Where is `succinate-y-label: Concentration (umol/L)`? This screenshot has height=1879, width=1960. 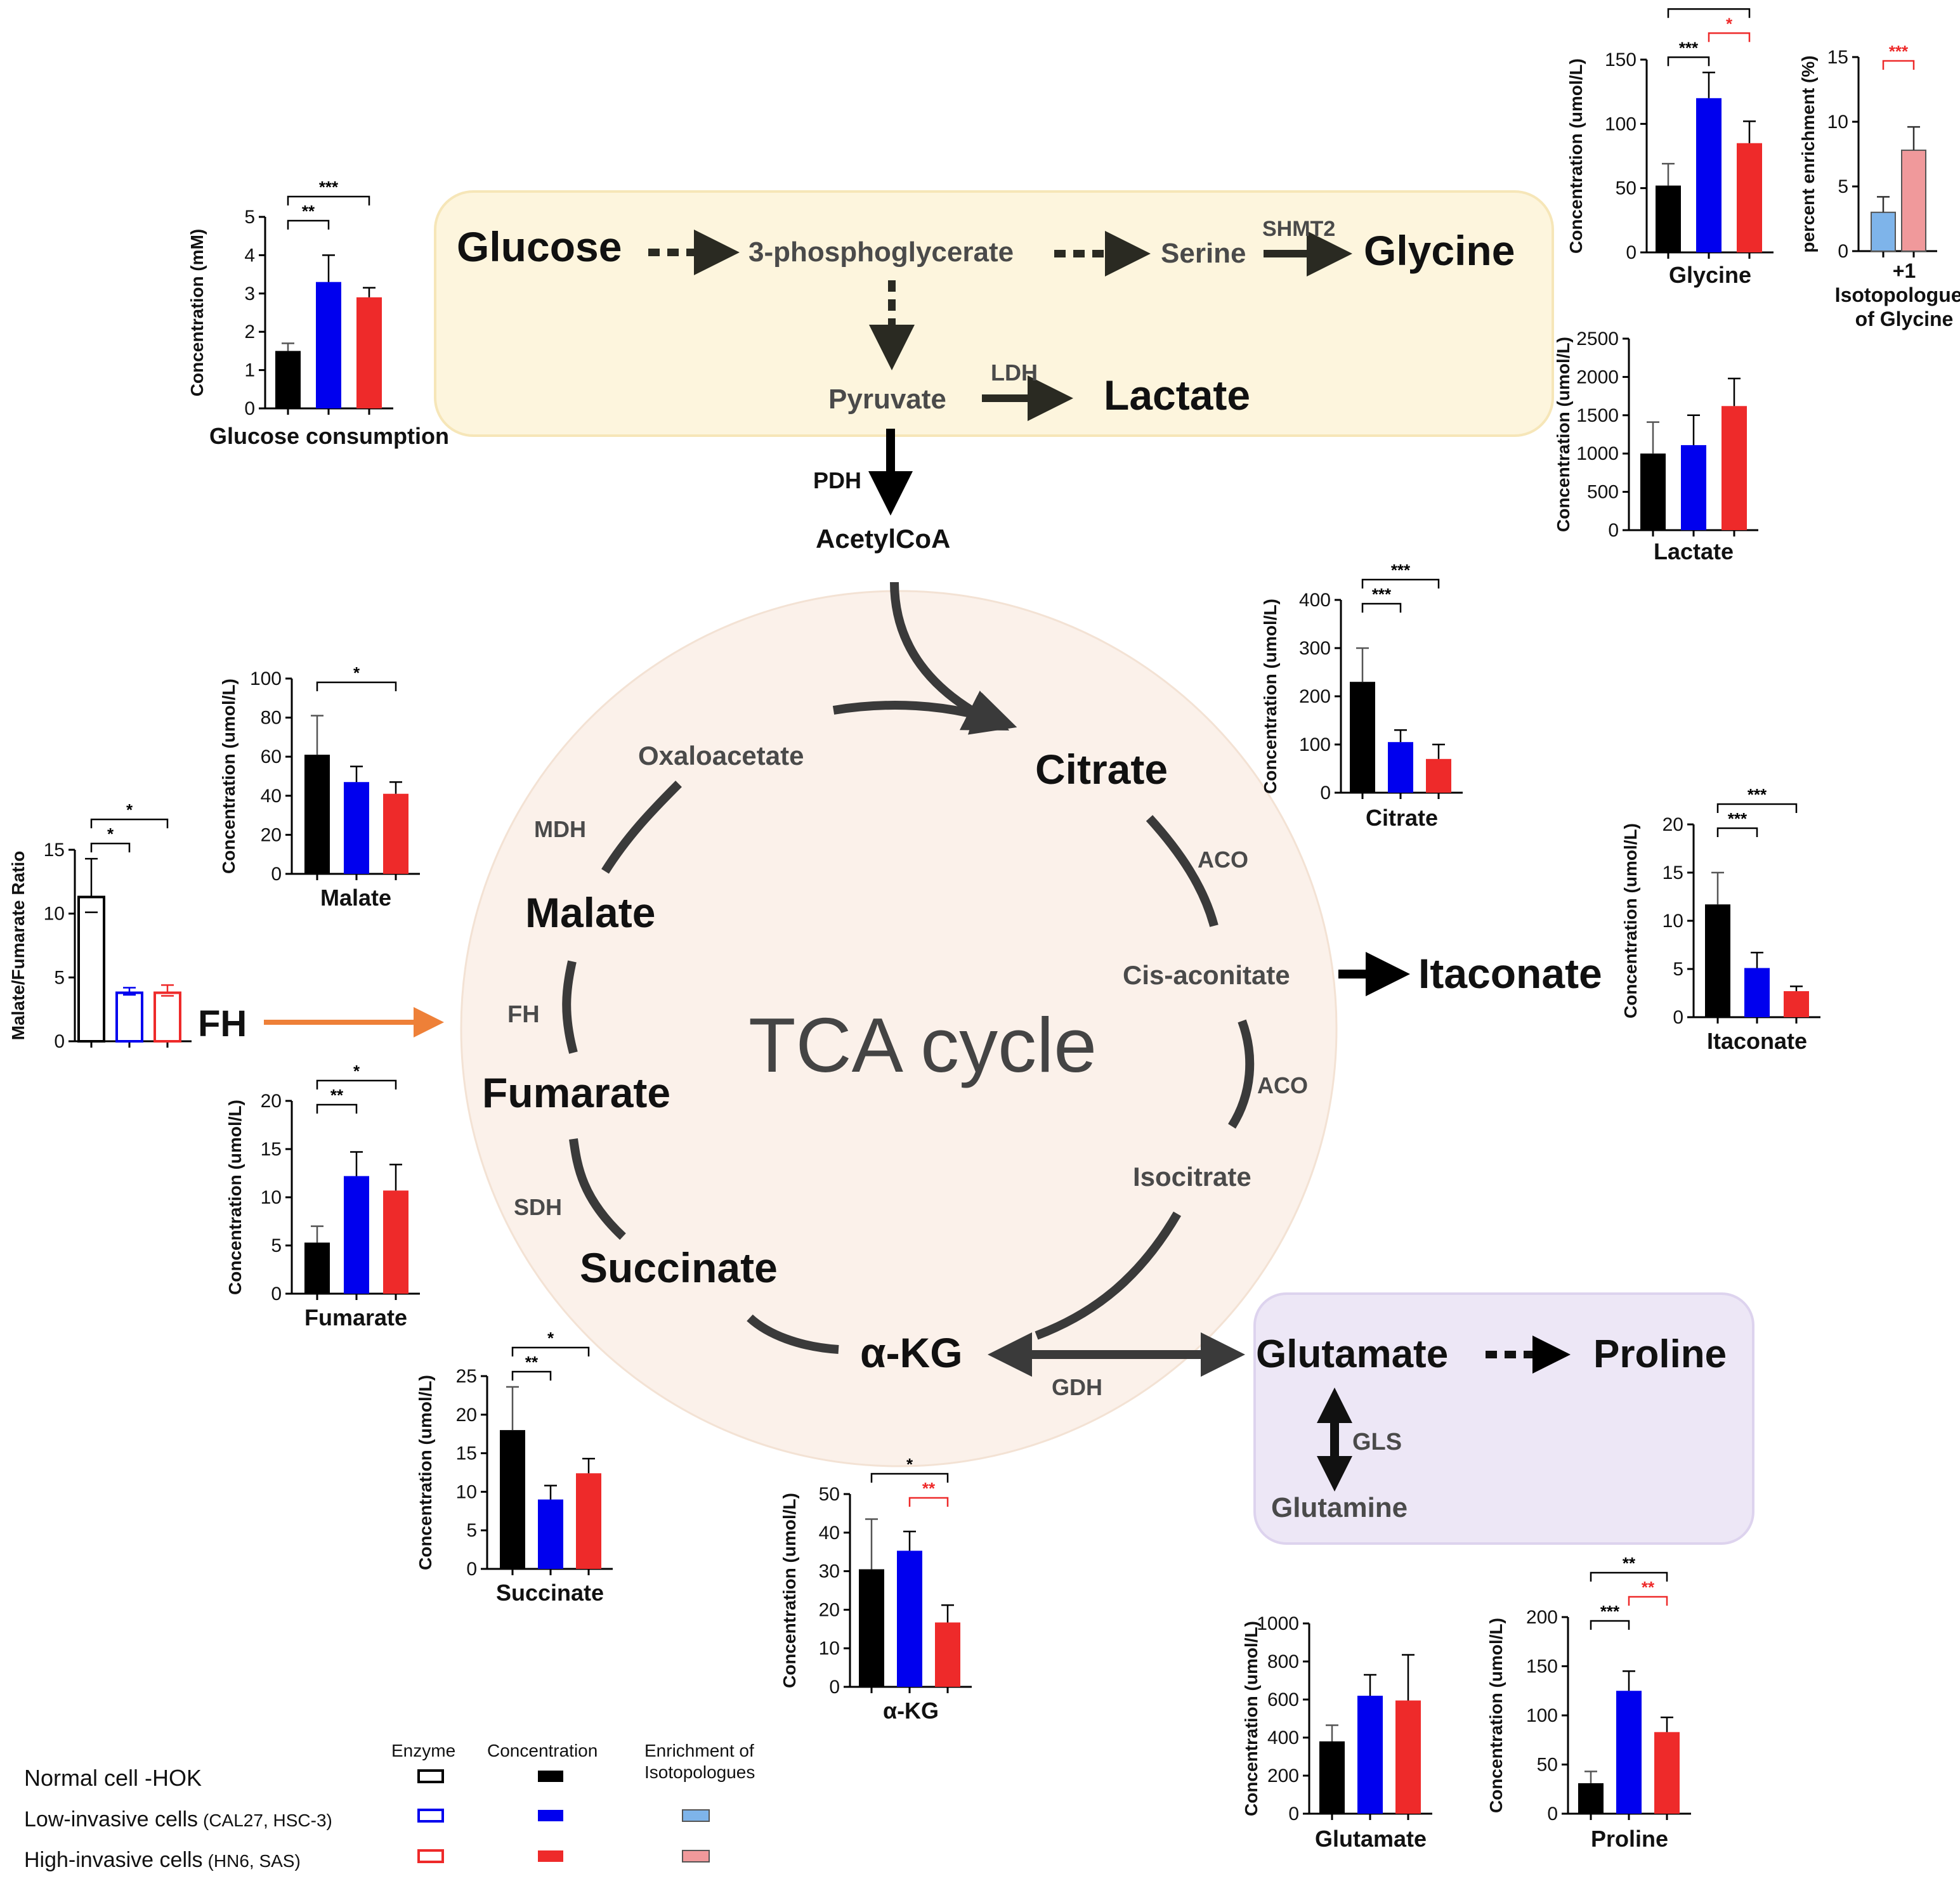 succinate-y-label: Concentration (umol/L) is located at coordinates (425, 1472).